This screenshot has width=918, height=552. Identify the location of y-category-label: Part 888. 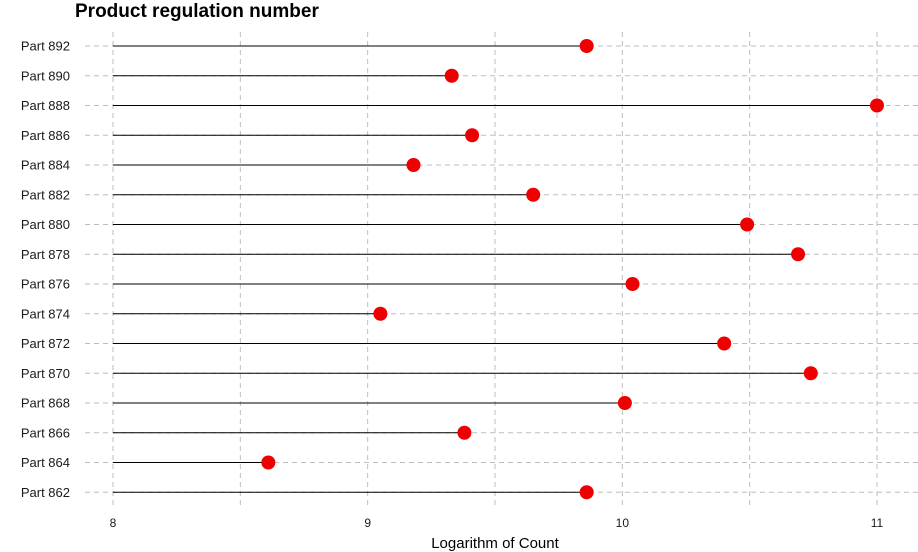
(45, 105).